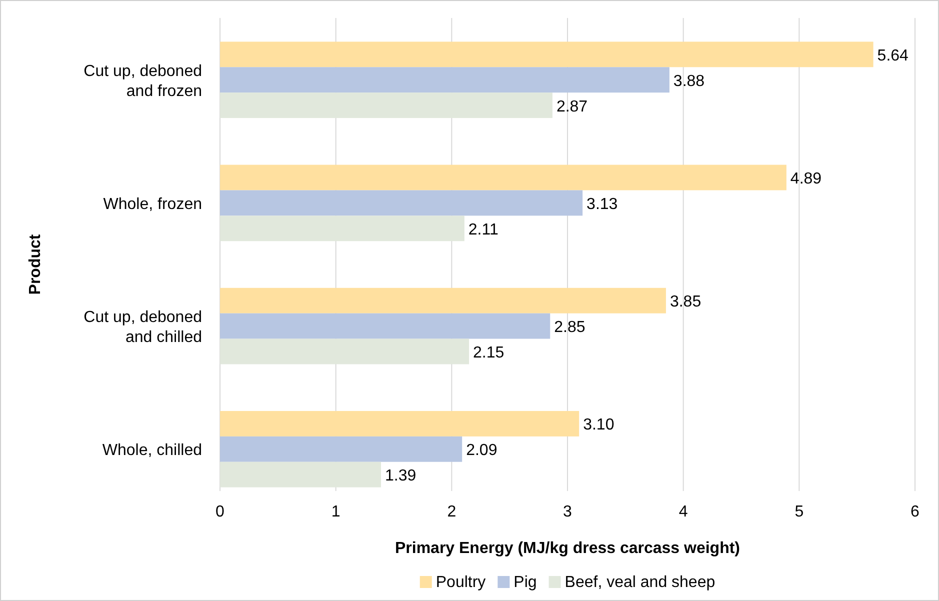 The image size is (939, 601). Describe the element at coordinates (451, 511) in the screenshot. I see `x-tick-label: 2` at that location.